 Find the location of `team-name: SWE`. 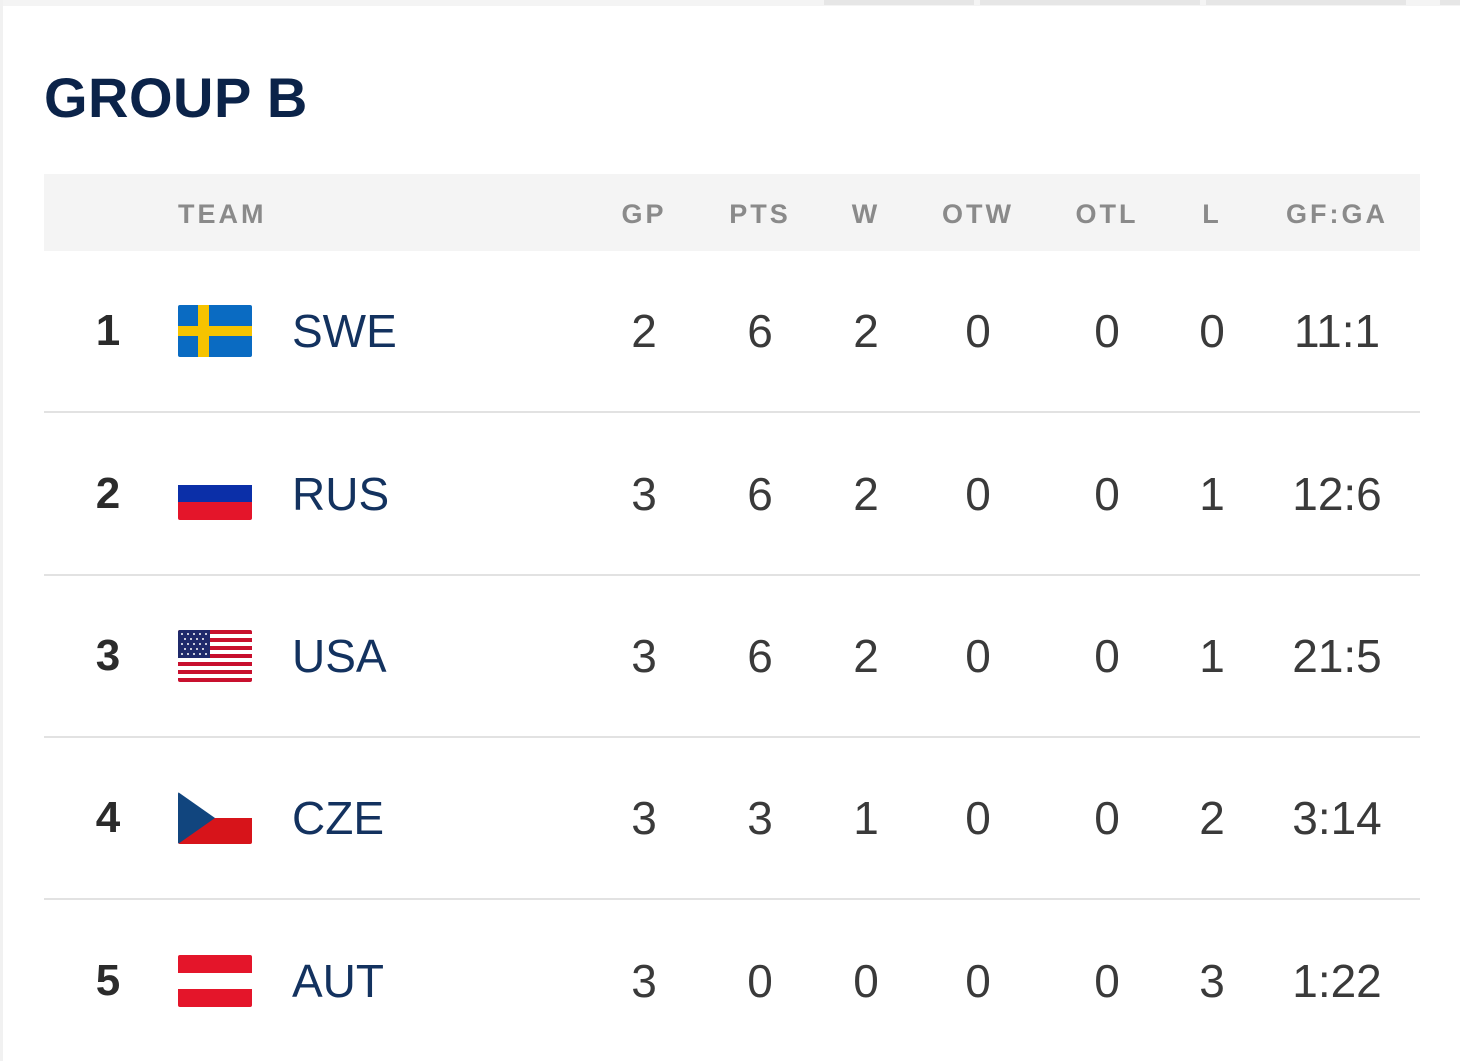

team-name: SWE is located at coordinates (344, 331).